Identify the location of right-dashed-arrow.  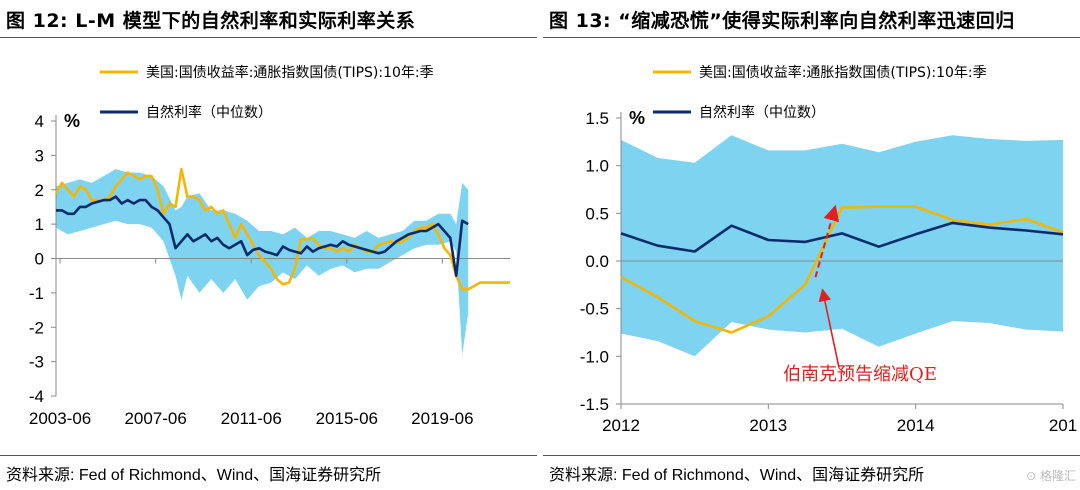
(827, 241).